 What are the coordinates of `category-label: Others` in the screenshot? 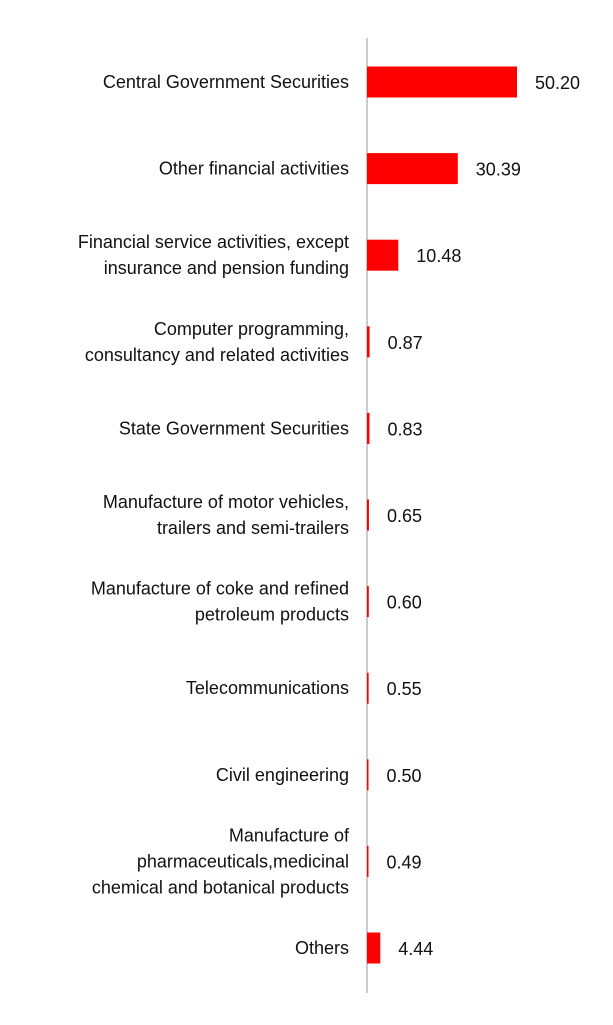 It's located at (322, 948).